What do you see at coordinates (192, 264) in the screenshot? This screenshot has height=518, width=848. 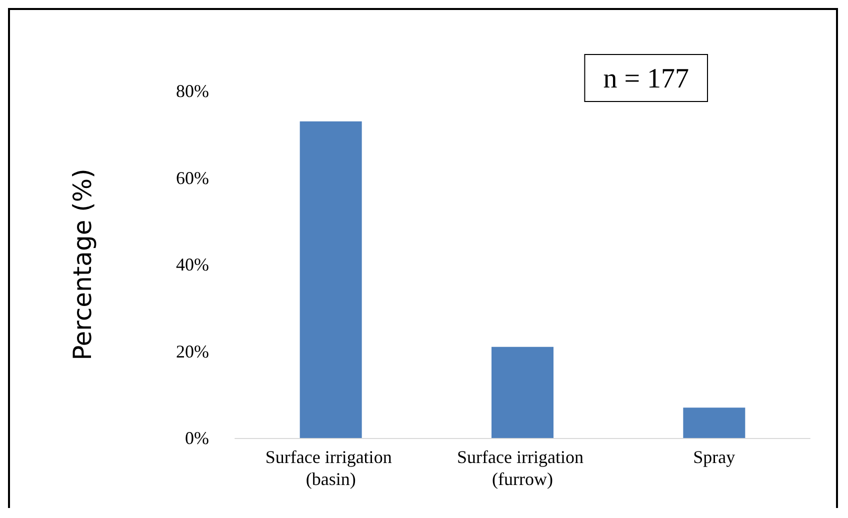 I see `y-tick-label: 40%` at bounding box center [192, 264].